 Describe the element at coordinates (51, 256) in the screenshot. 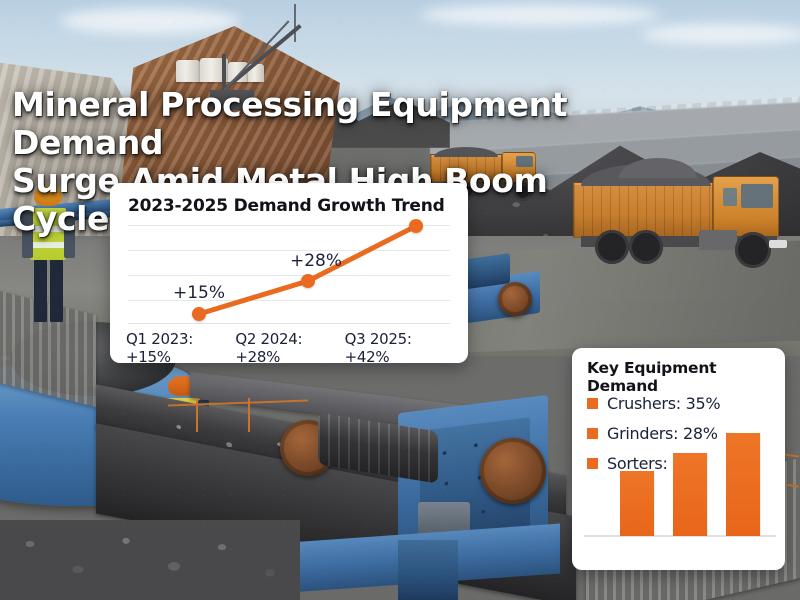

I see `worker-figure` at that location.